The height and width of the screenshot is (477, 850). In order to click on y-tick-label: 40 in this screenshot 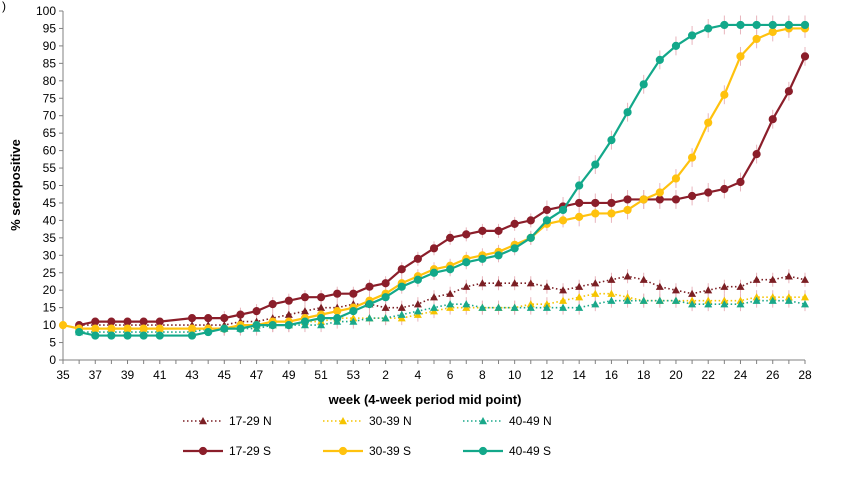, I will do `click(50, 220)`.